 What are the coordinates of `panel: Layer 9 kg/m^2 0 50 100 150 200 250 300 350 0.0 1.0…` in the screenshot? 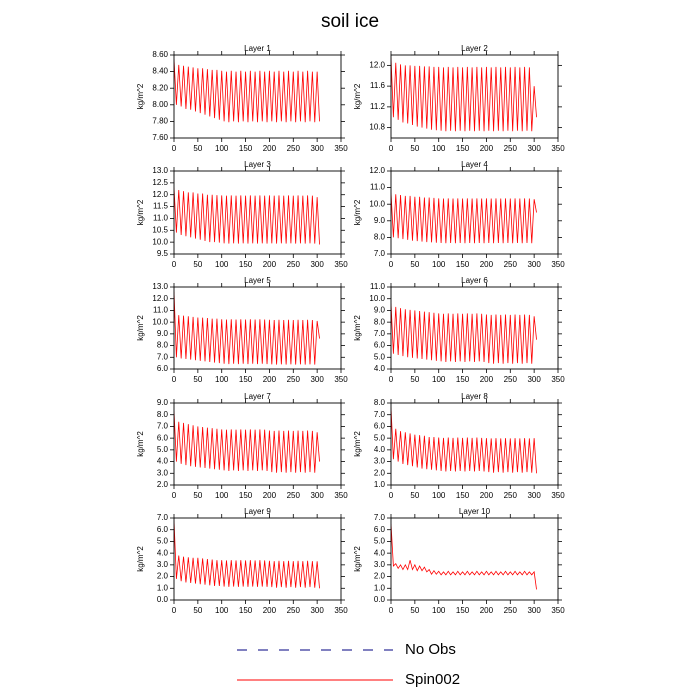 It's located at (242, 561).